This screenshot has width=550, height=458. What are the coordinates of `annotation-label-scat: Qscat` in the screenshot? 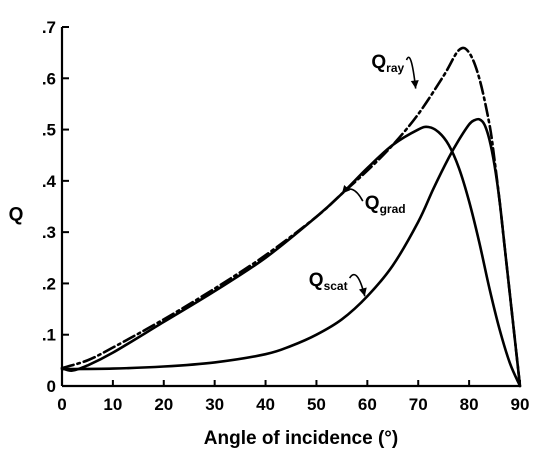 It's located at (328, 281).